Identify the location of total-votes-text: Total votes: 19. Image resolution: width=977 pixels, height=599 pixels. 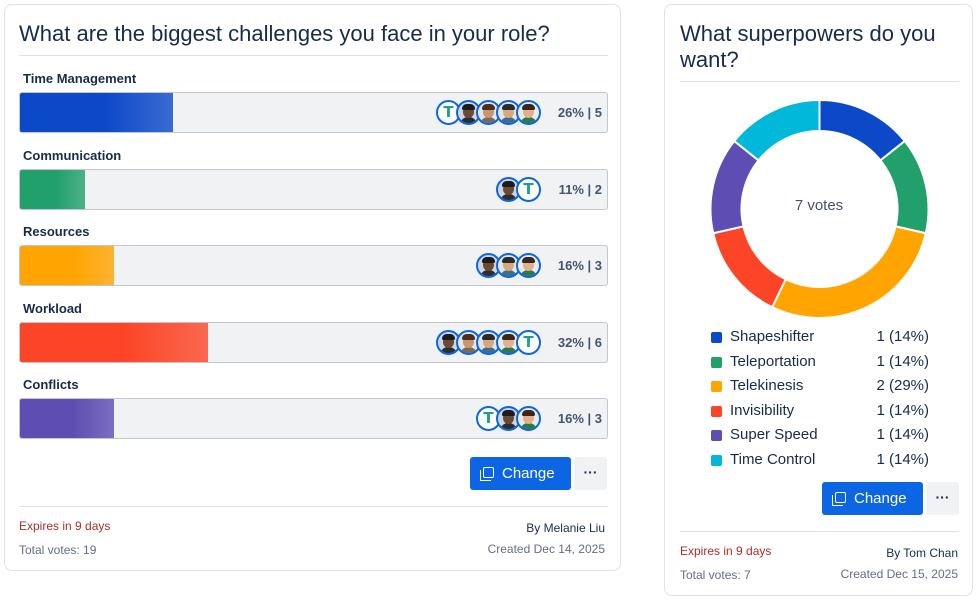
(58, 550).